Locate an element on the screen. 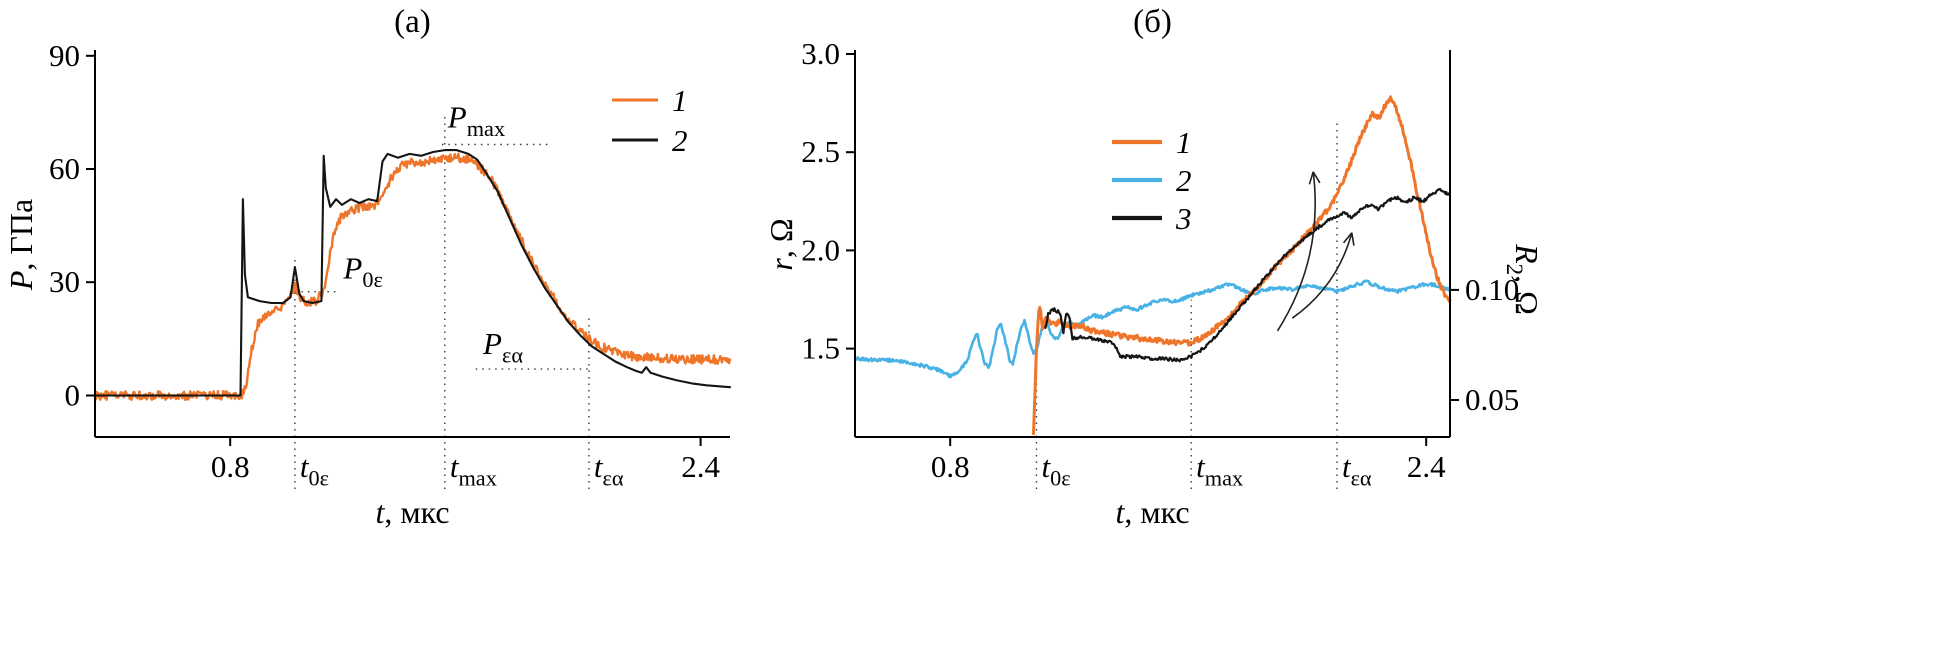  y-tick-label: 30 is located at coordinates (64, 281).